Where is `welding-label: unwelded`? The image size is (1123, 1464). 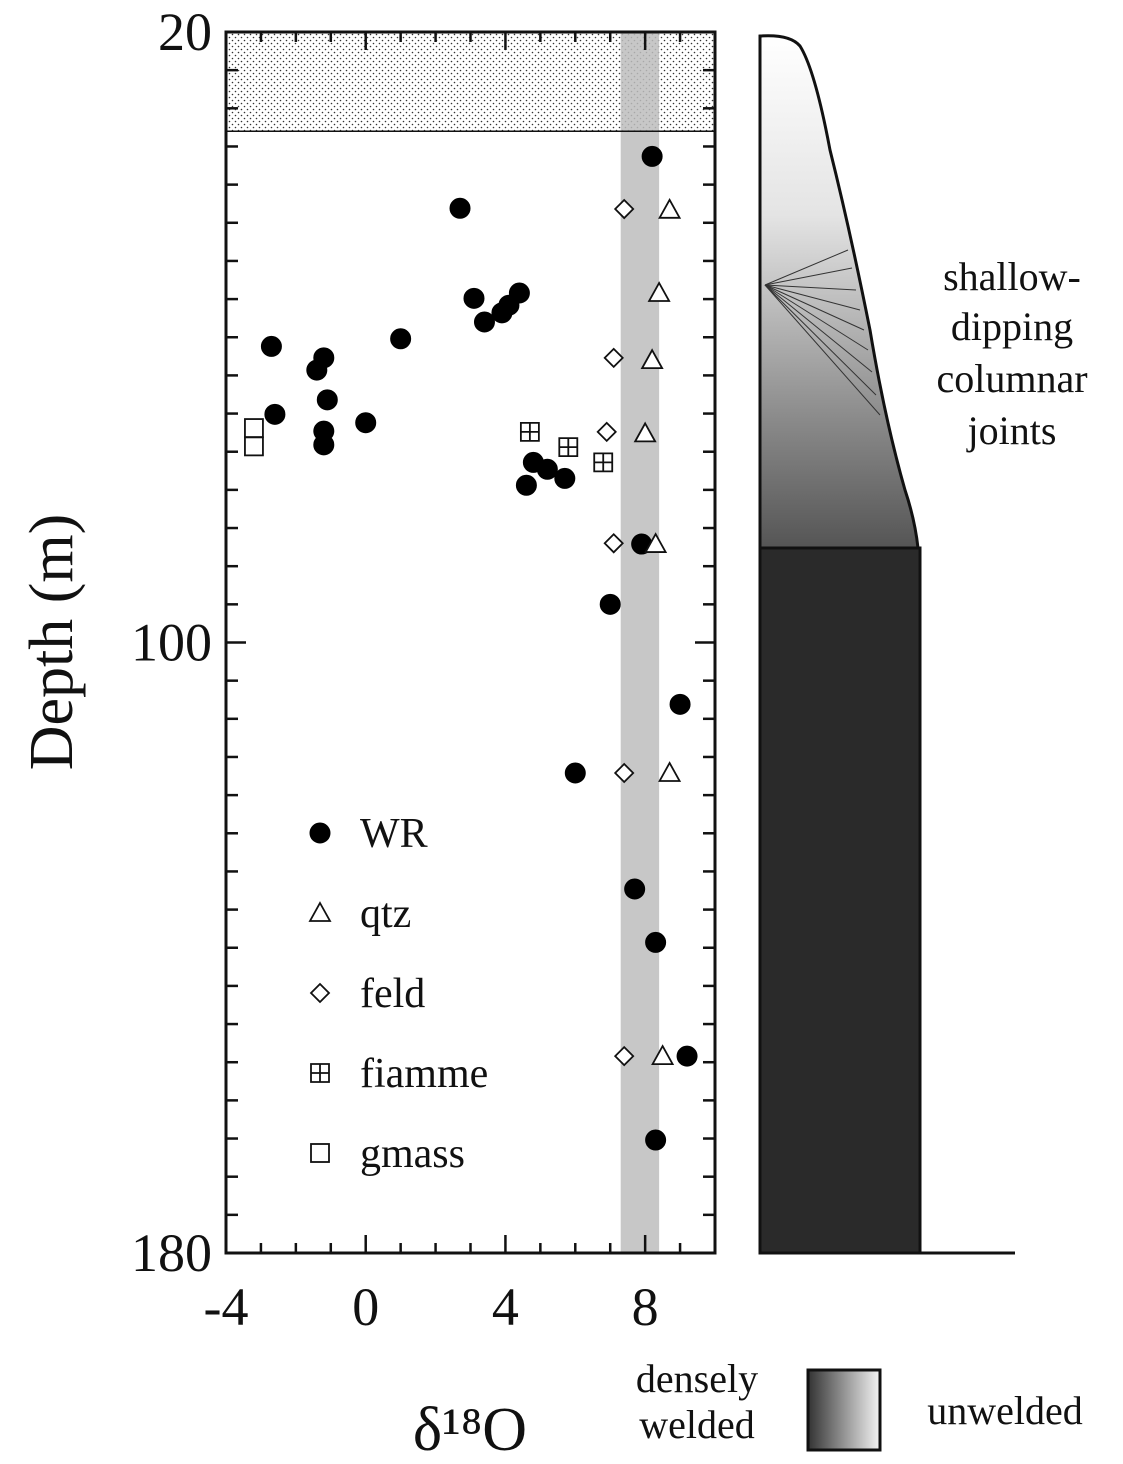
welding-label: unwelded is located at coordinates (1005, 1410).